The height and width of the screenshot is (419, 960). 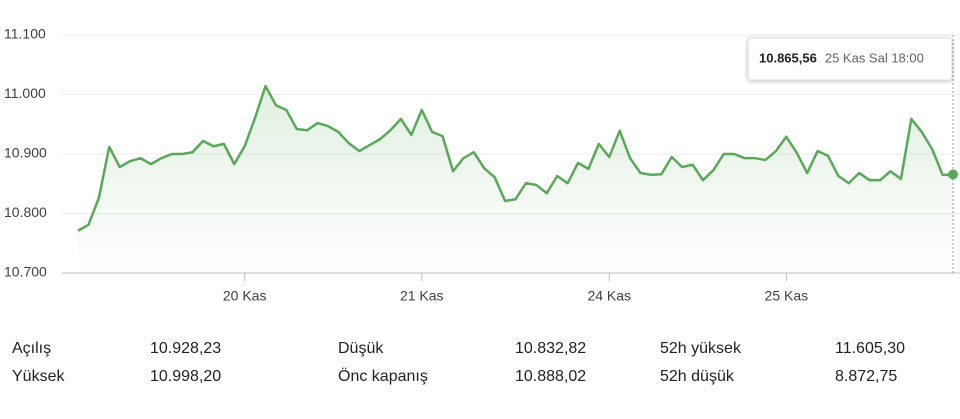 I want to click on x-tick-label: 25 Kas, so click(x=787, y=296).